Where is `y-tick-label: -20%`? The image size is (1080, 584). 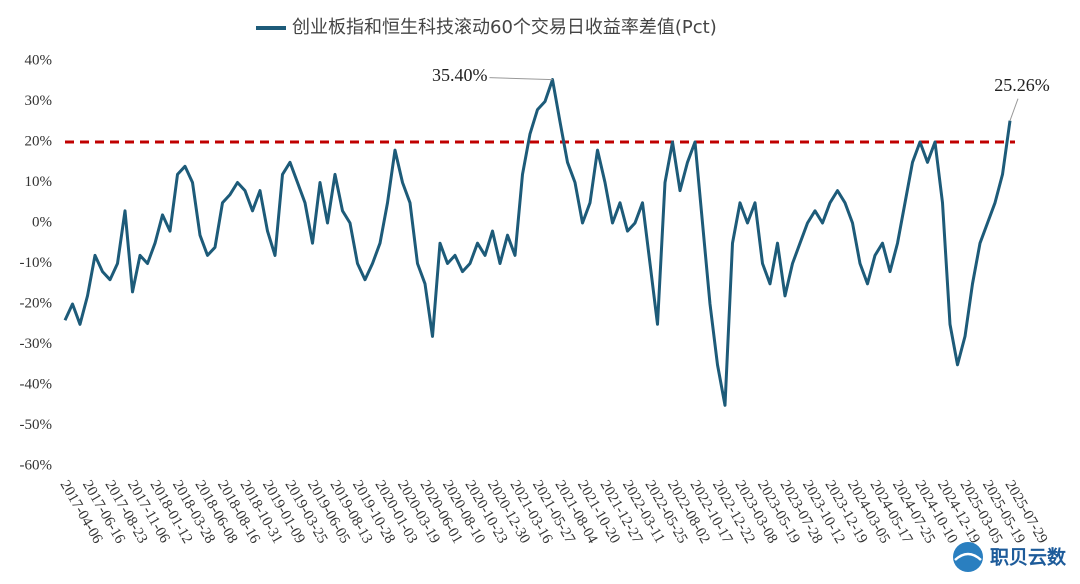
y-tick-label: -20% is located at coordinates (36, 303).